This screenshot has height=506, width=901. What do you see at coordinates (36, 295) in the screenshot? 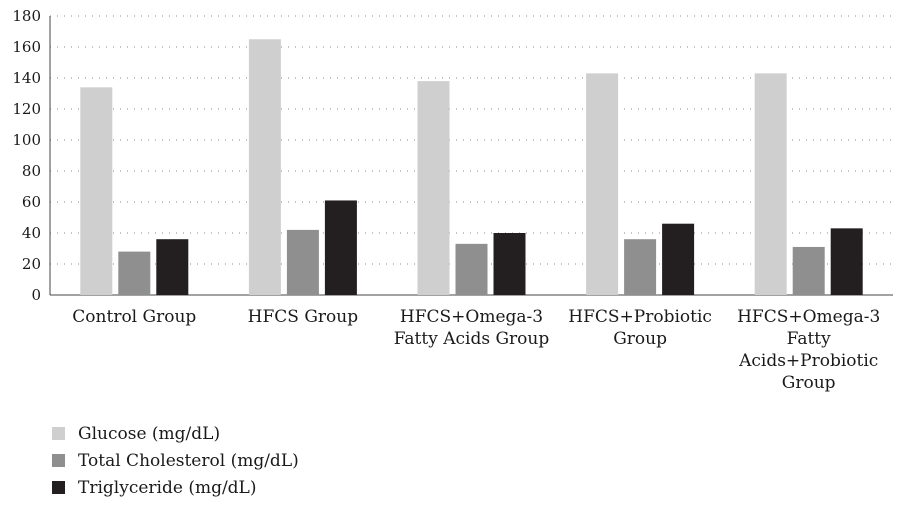
I see `y-tick-label: 0` at bounding box center [36, 295].